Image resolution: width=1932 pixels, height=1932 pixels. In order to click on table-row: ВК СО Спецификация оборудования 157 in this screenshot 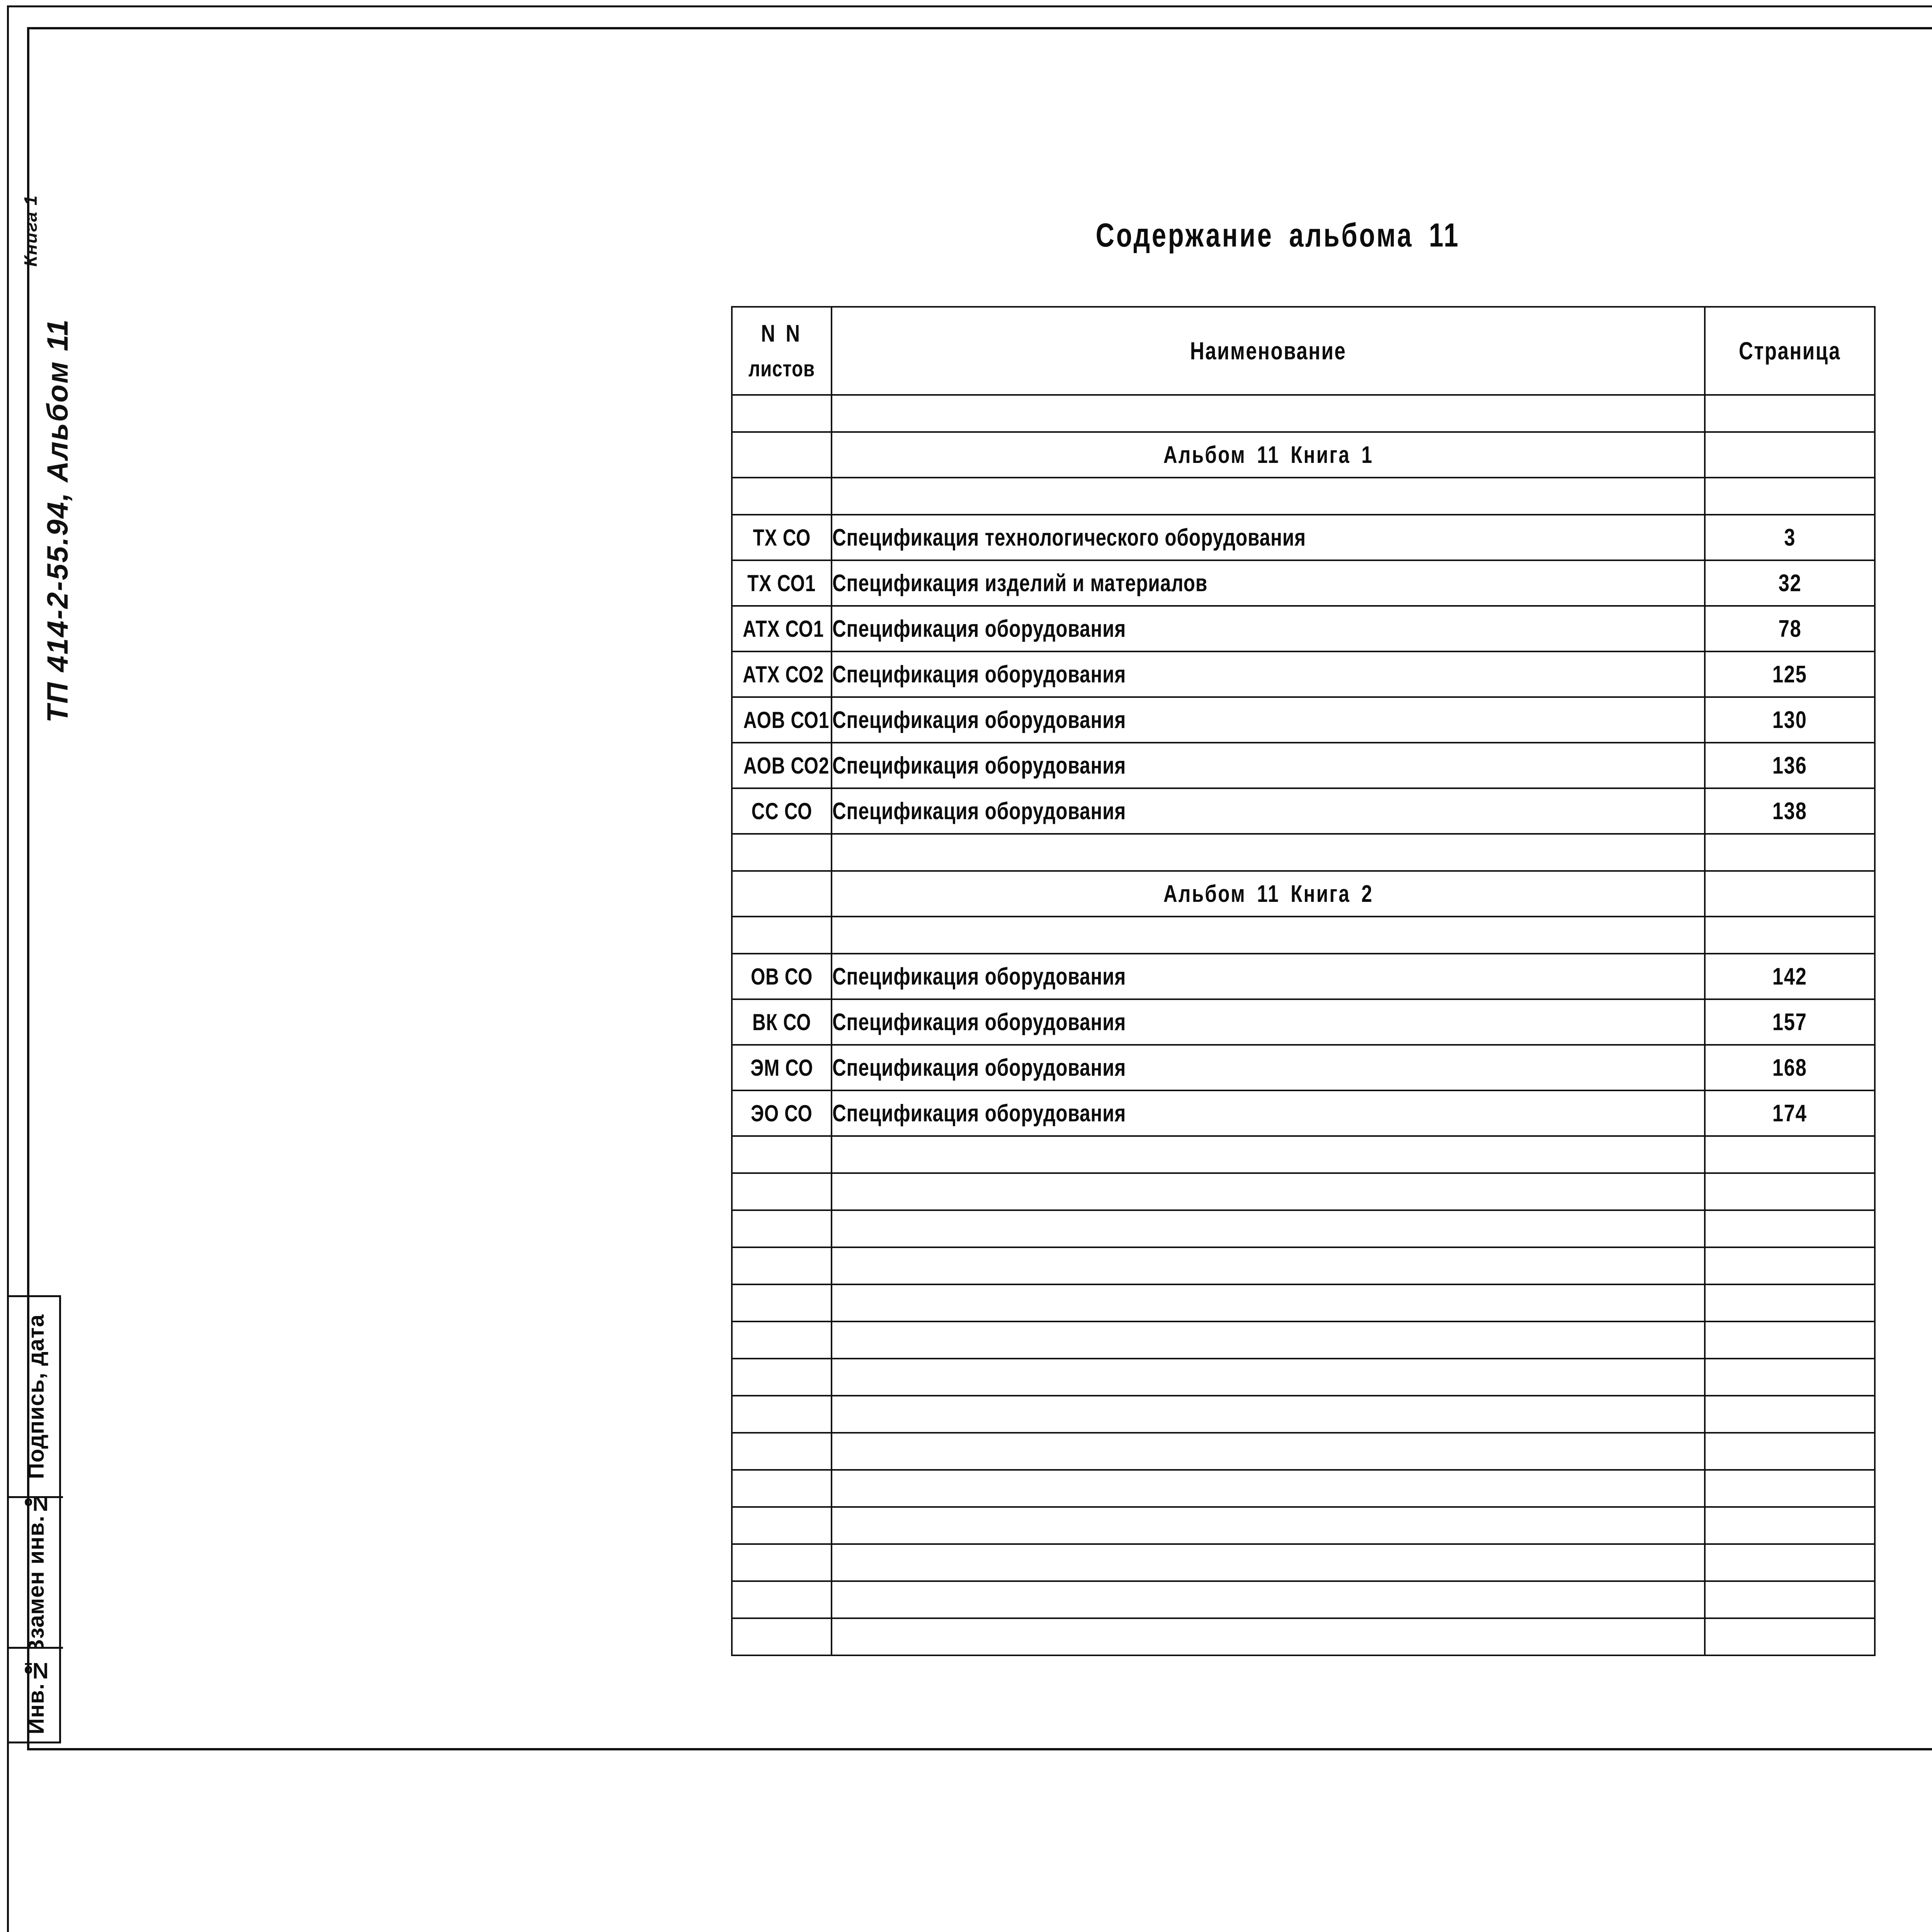, I will do `click(1304, 1022)`.